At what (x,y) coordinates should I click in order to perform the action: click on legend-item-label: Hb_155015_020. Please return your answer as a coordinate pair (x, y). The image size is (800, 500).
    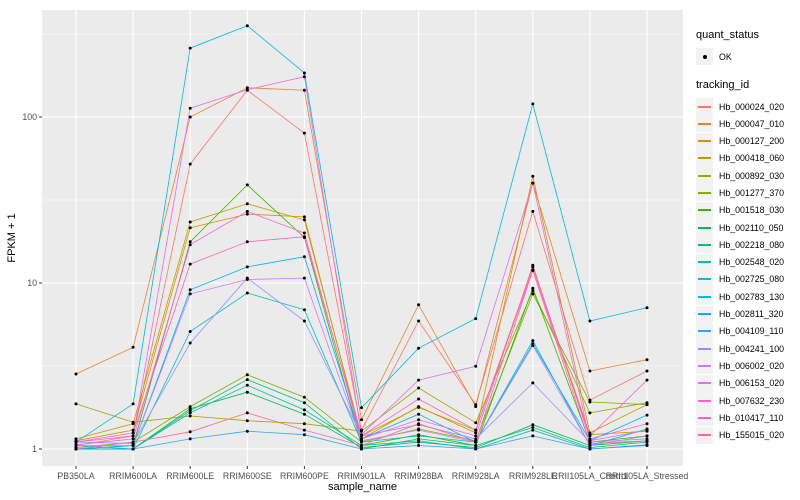
    Looking at the image, I should click on (752, 435).